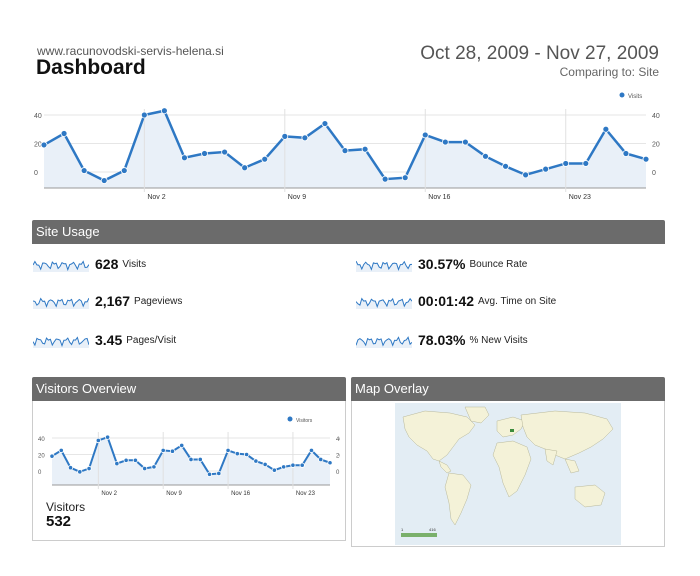  What do you see at coordinates (59, 521) in the screenshot?
I see `visitors-value: 532` at bounding box center [59, 521].